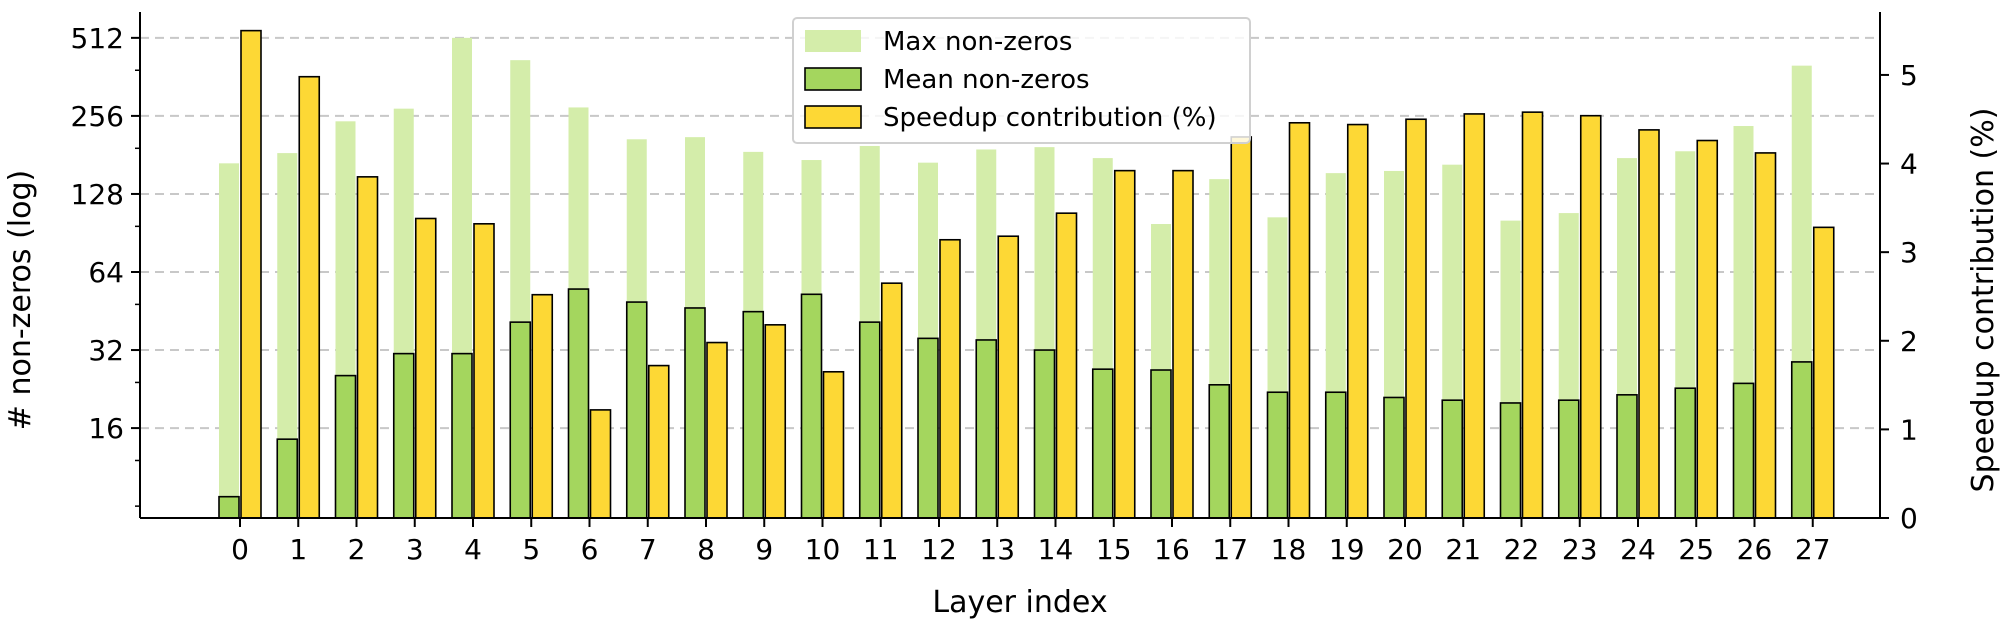  I want to click on x-tick-label-4: 4, so click(473, 549).